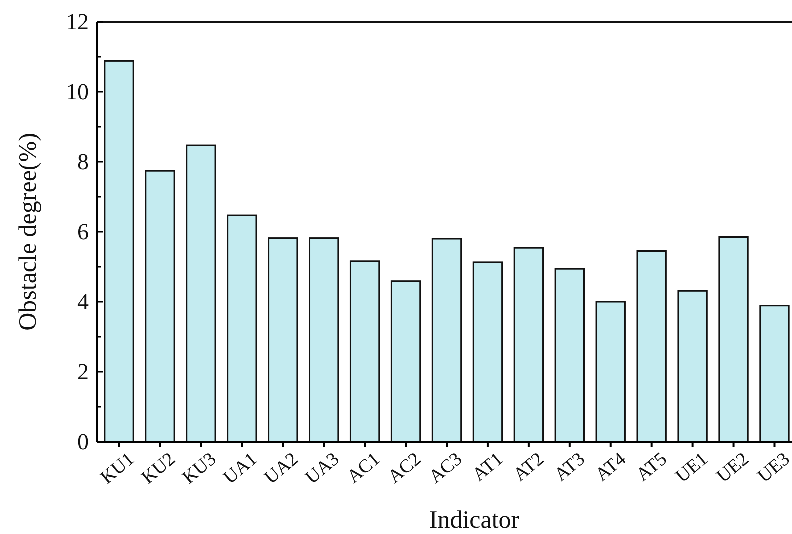 The image size is (792, 534). Describe the element at coordinates (445, 468) in the screenshot. I see `x-tick-label: AC3` at that location.